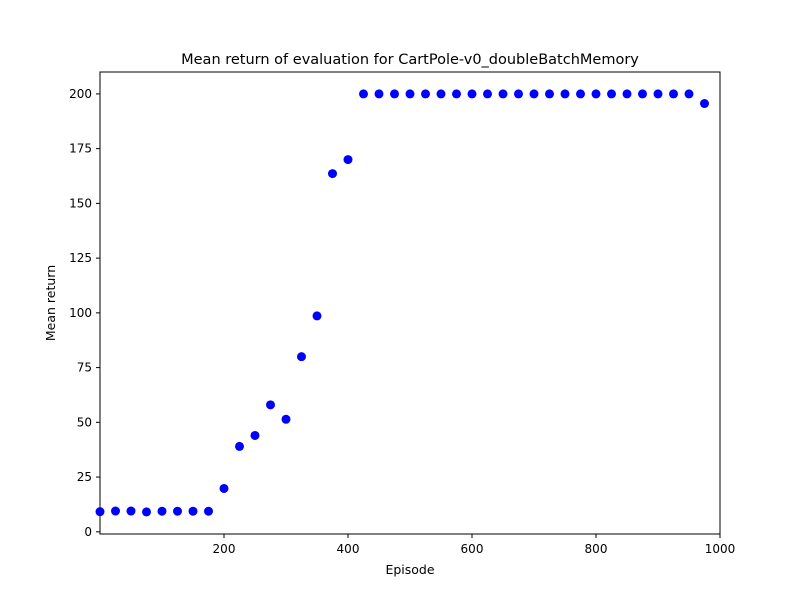 Image resolution: width=800 pixels, height=600 pixels. I want to click on y-tick-label: 100, so click(80, 313).